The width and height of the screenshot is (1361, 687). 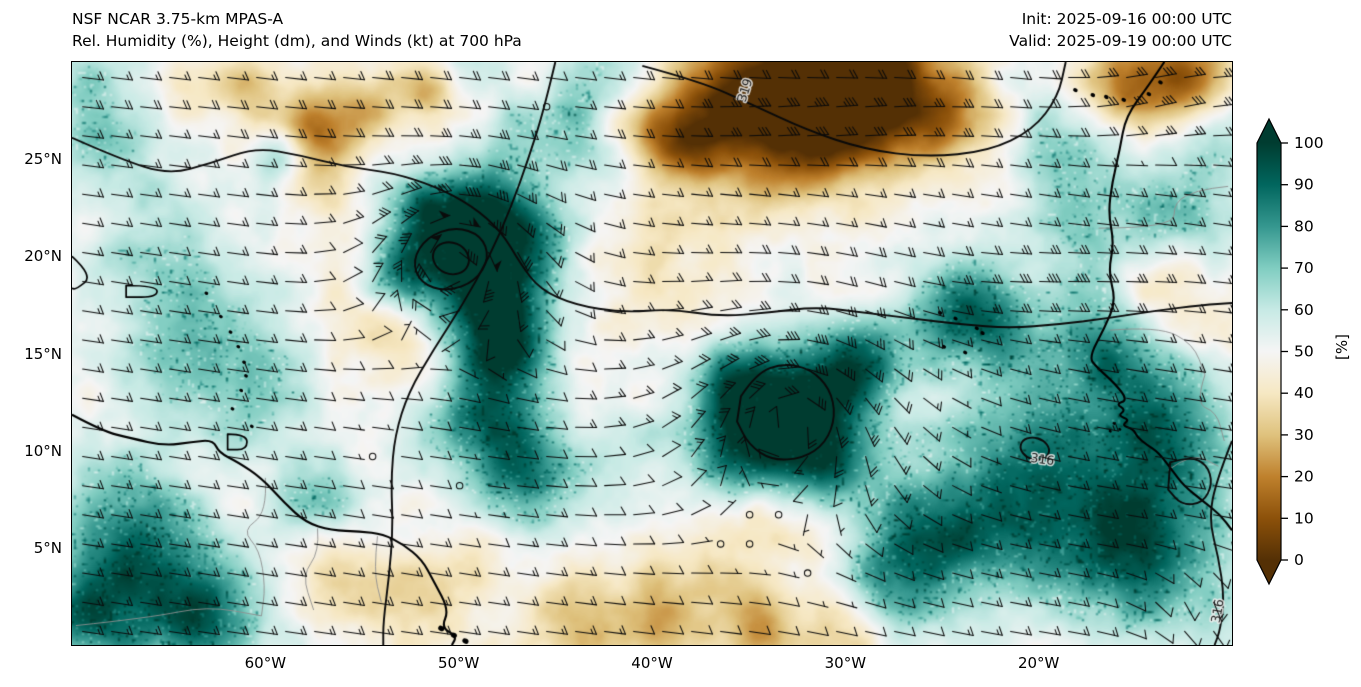 I want to click on lon-tick-label: 40°W, so click(x=652, y=663).